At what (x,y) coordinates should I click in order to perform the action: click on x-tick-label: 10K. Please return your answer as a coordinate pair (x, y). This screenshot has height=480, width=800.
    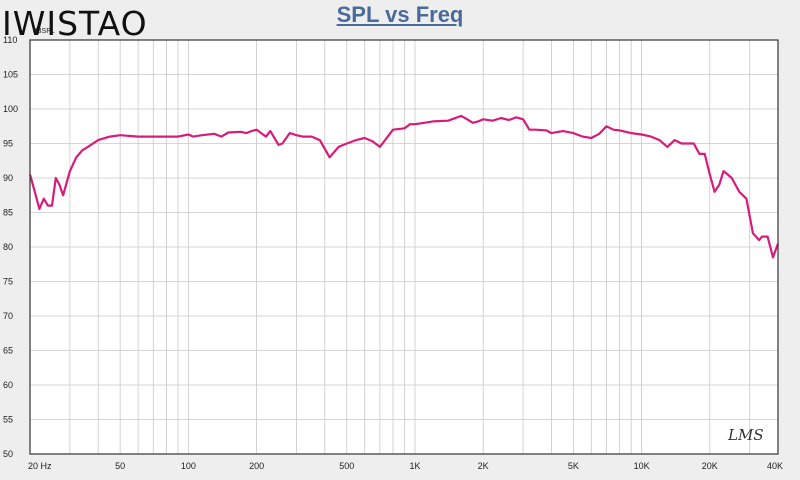
    Looking at the image, I should click on (642, 466).